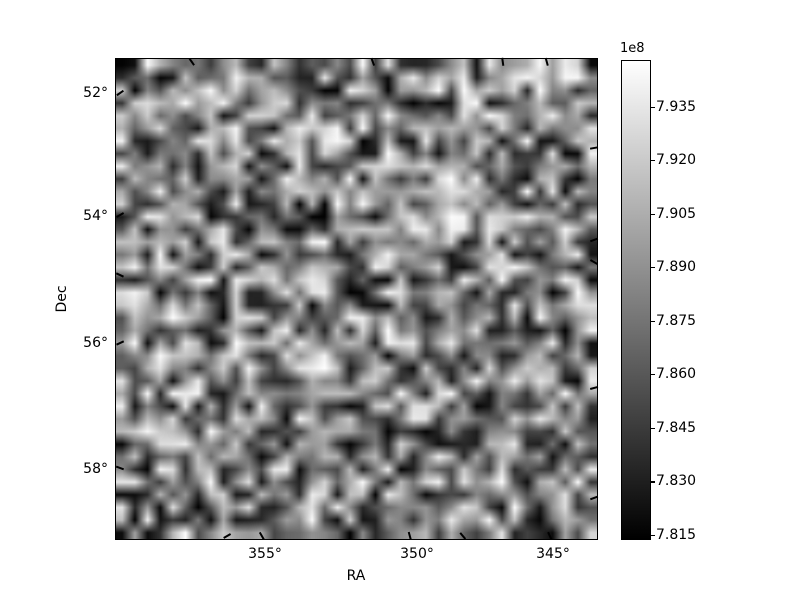  I want to click on colorbar-tick-label: 7.845, so click(676, 428).